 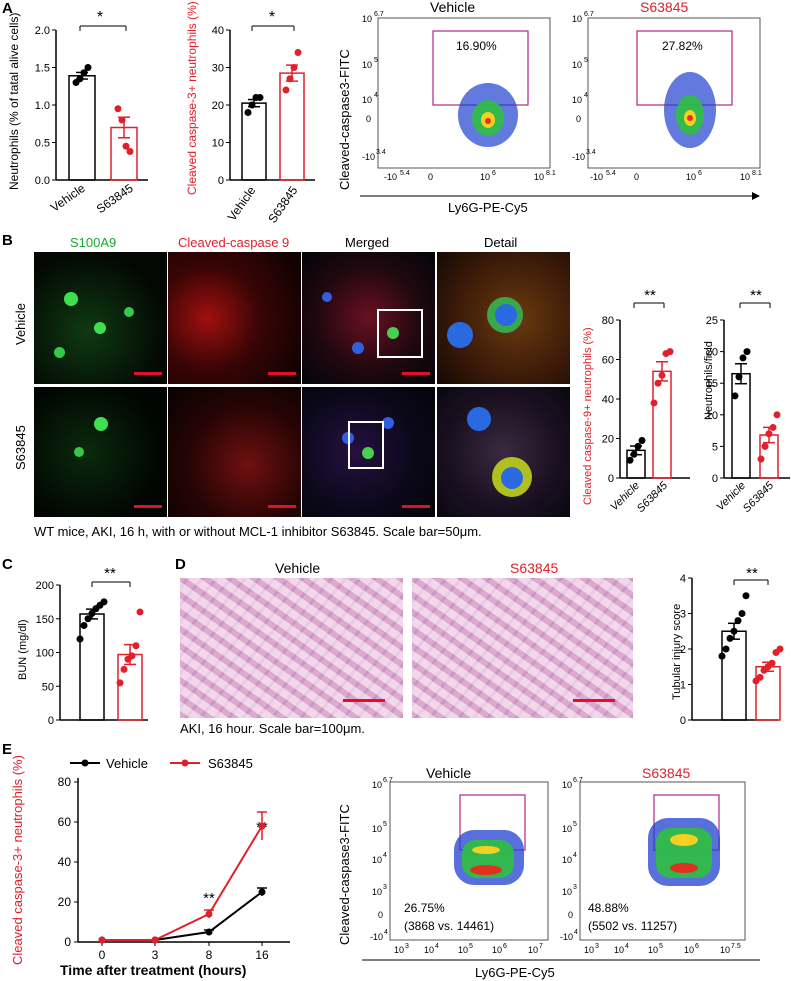 What do you see at coordinates (534, 568) in the screenshot?
I see `d-title-s63845: S63845` at bounding box center [534, 568].